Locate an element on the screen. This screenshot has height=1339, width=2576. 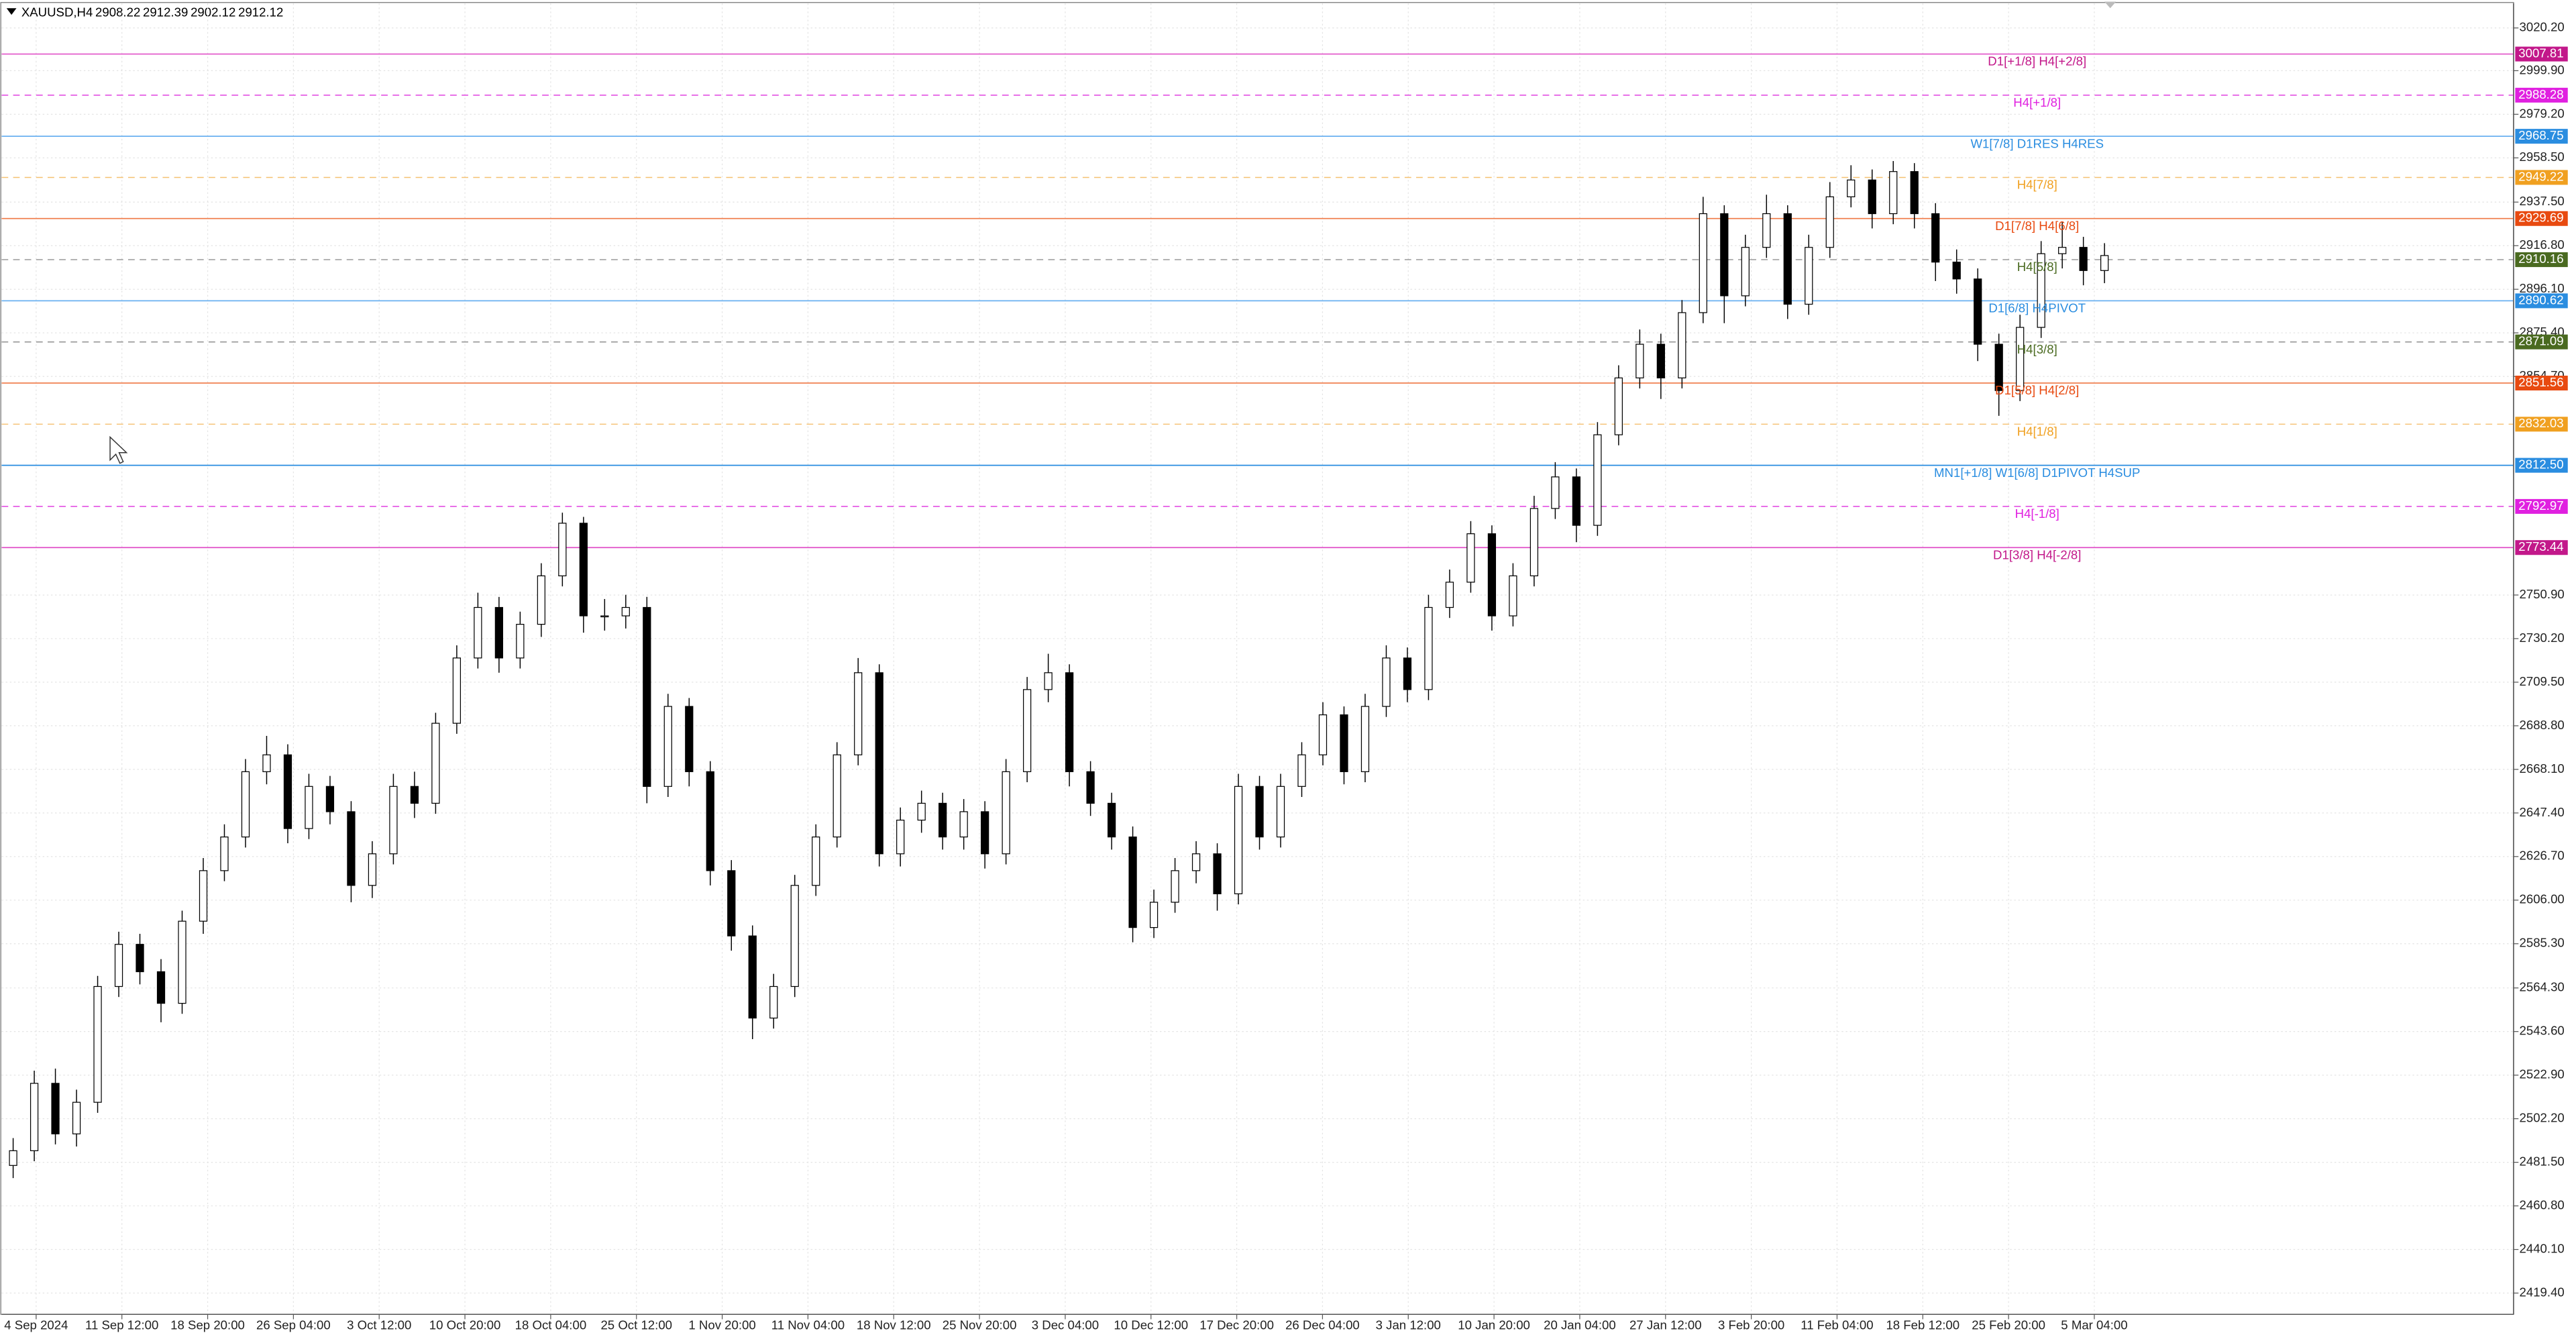
x-tick-label: 11 Nov 04:00 is located at coordinates (808, 1325).